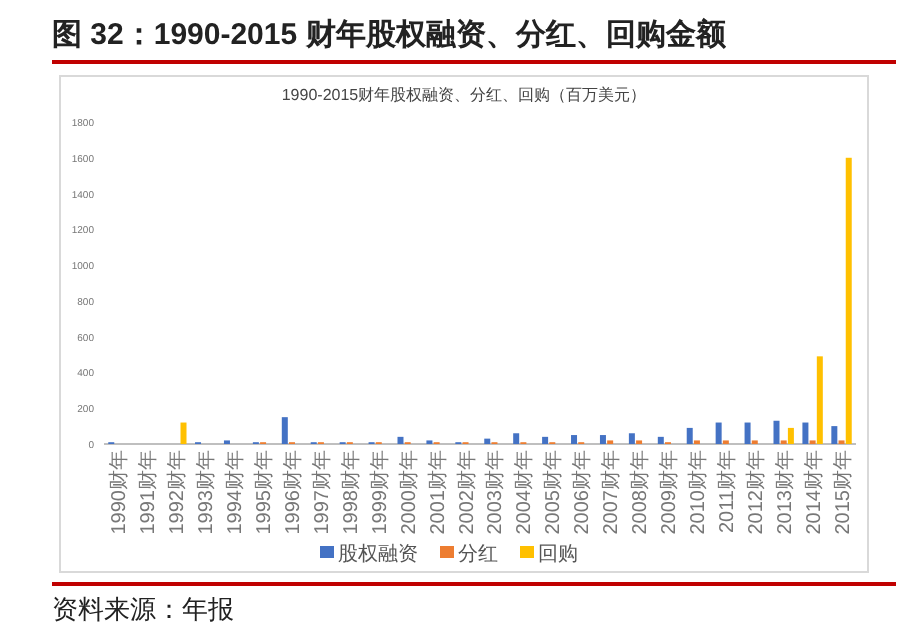  What do you see at coordinates (378, 554) in the screenshot?
I see `legend-label: 股权融资` at bounding box center [378, 554].